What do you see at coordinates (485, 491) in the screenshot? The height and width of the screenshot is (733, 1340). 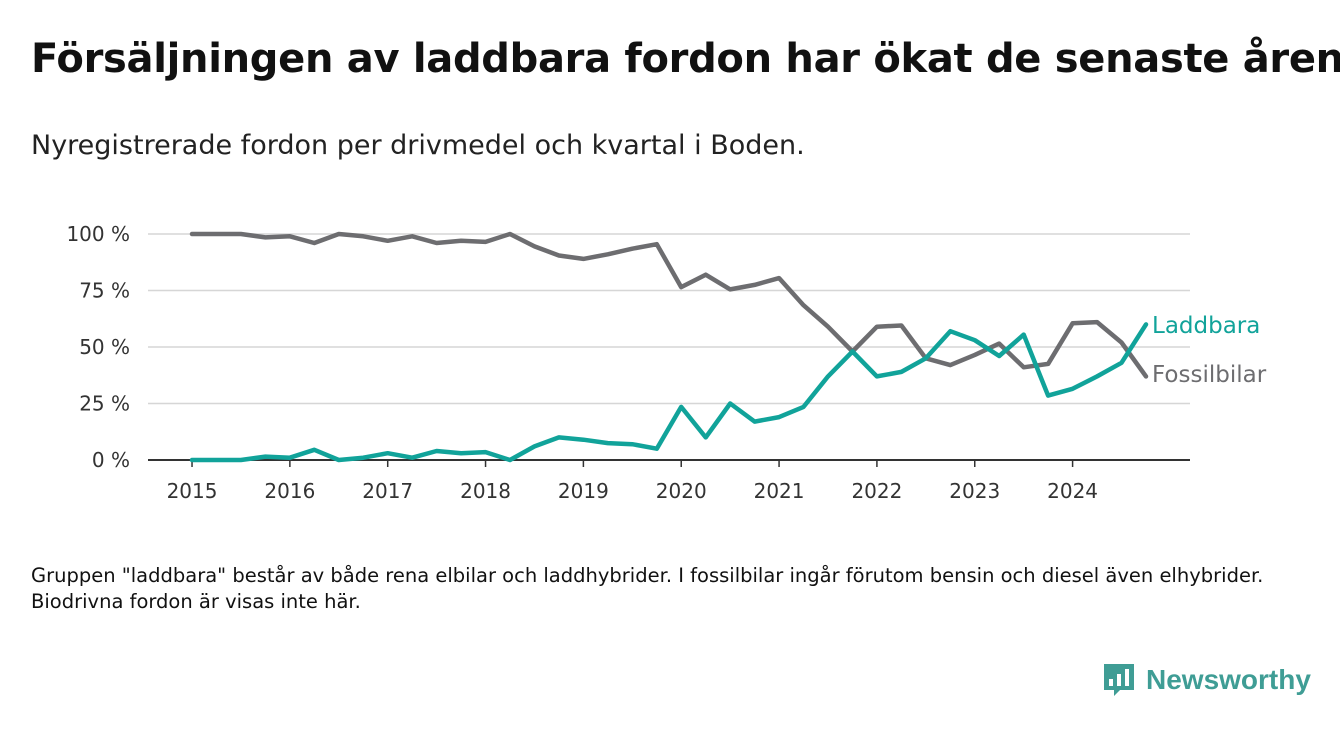 I see `x-tick-label: 2018` at bounding box center [485, 491].